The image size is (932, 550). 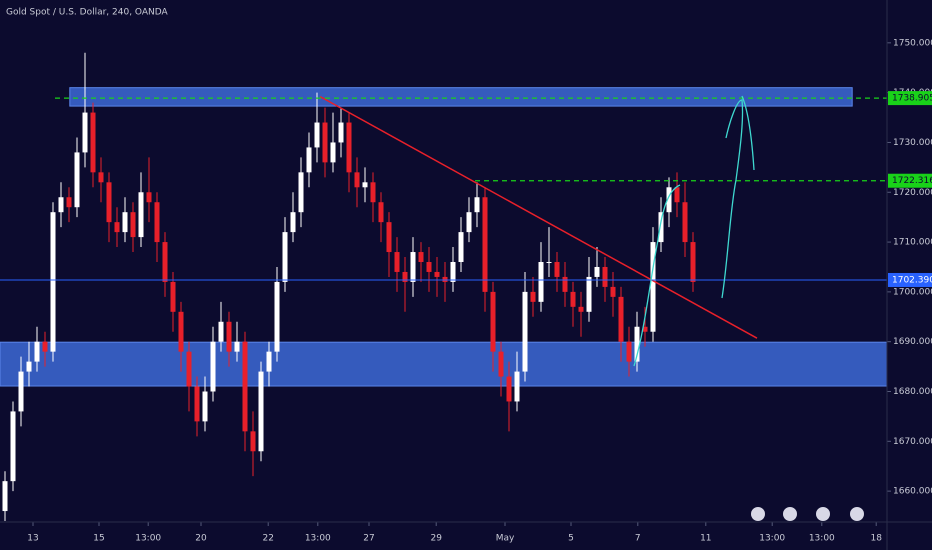 I want to click on y-tick-label: 1660.000, so click(x=912, y=492).